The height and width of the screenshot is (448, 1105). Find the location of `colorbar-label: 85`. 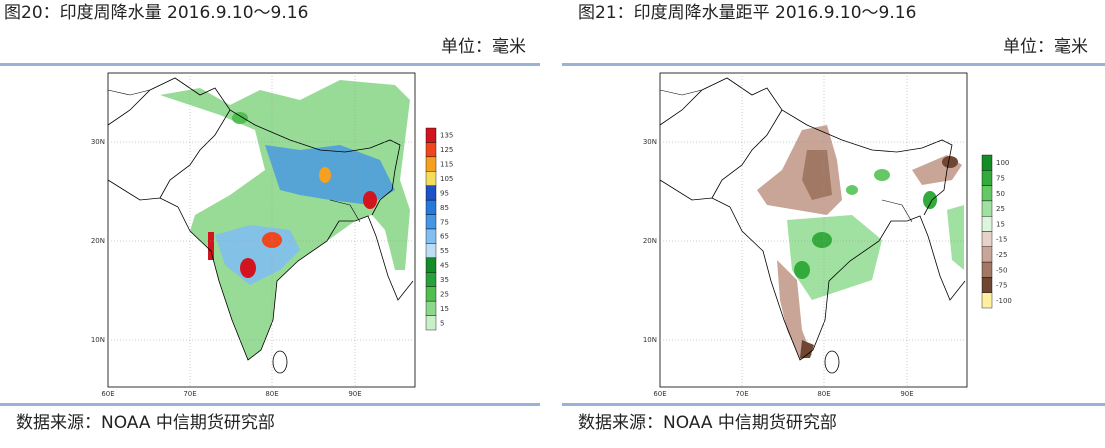

colorbar-label: 85 is located at coordinates (444, 208).